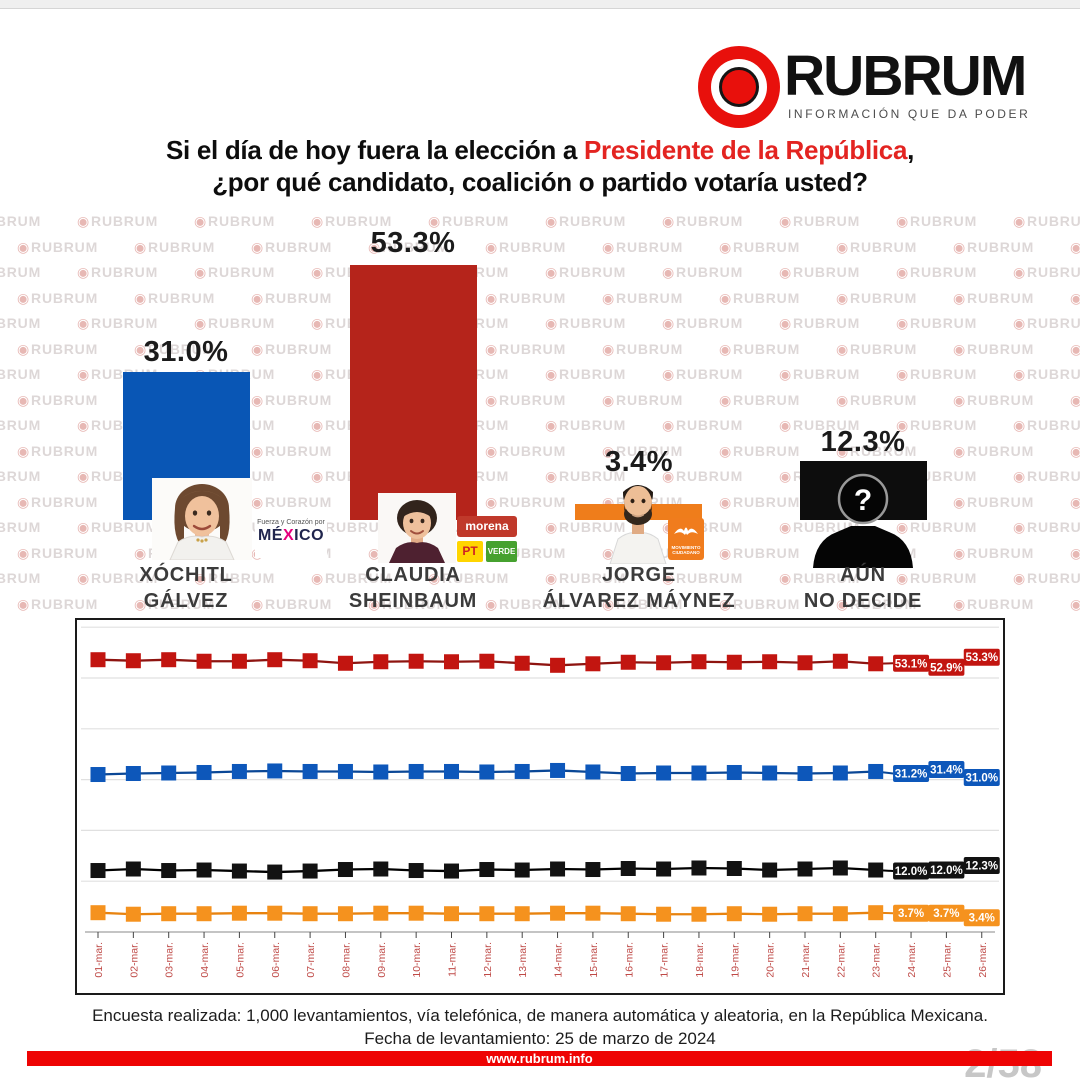 This screenshot has height=1083, width=1080. I want to click on svg-text: 12-mar., so click(488, 960).